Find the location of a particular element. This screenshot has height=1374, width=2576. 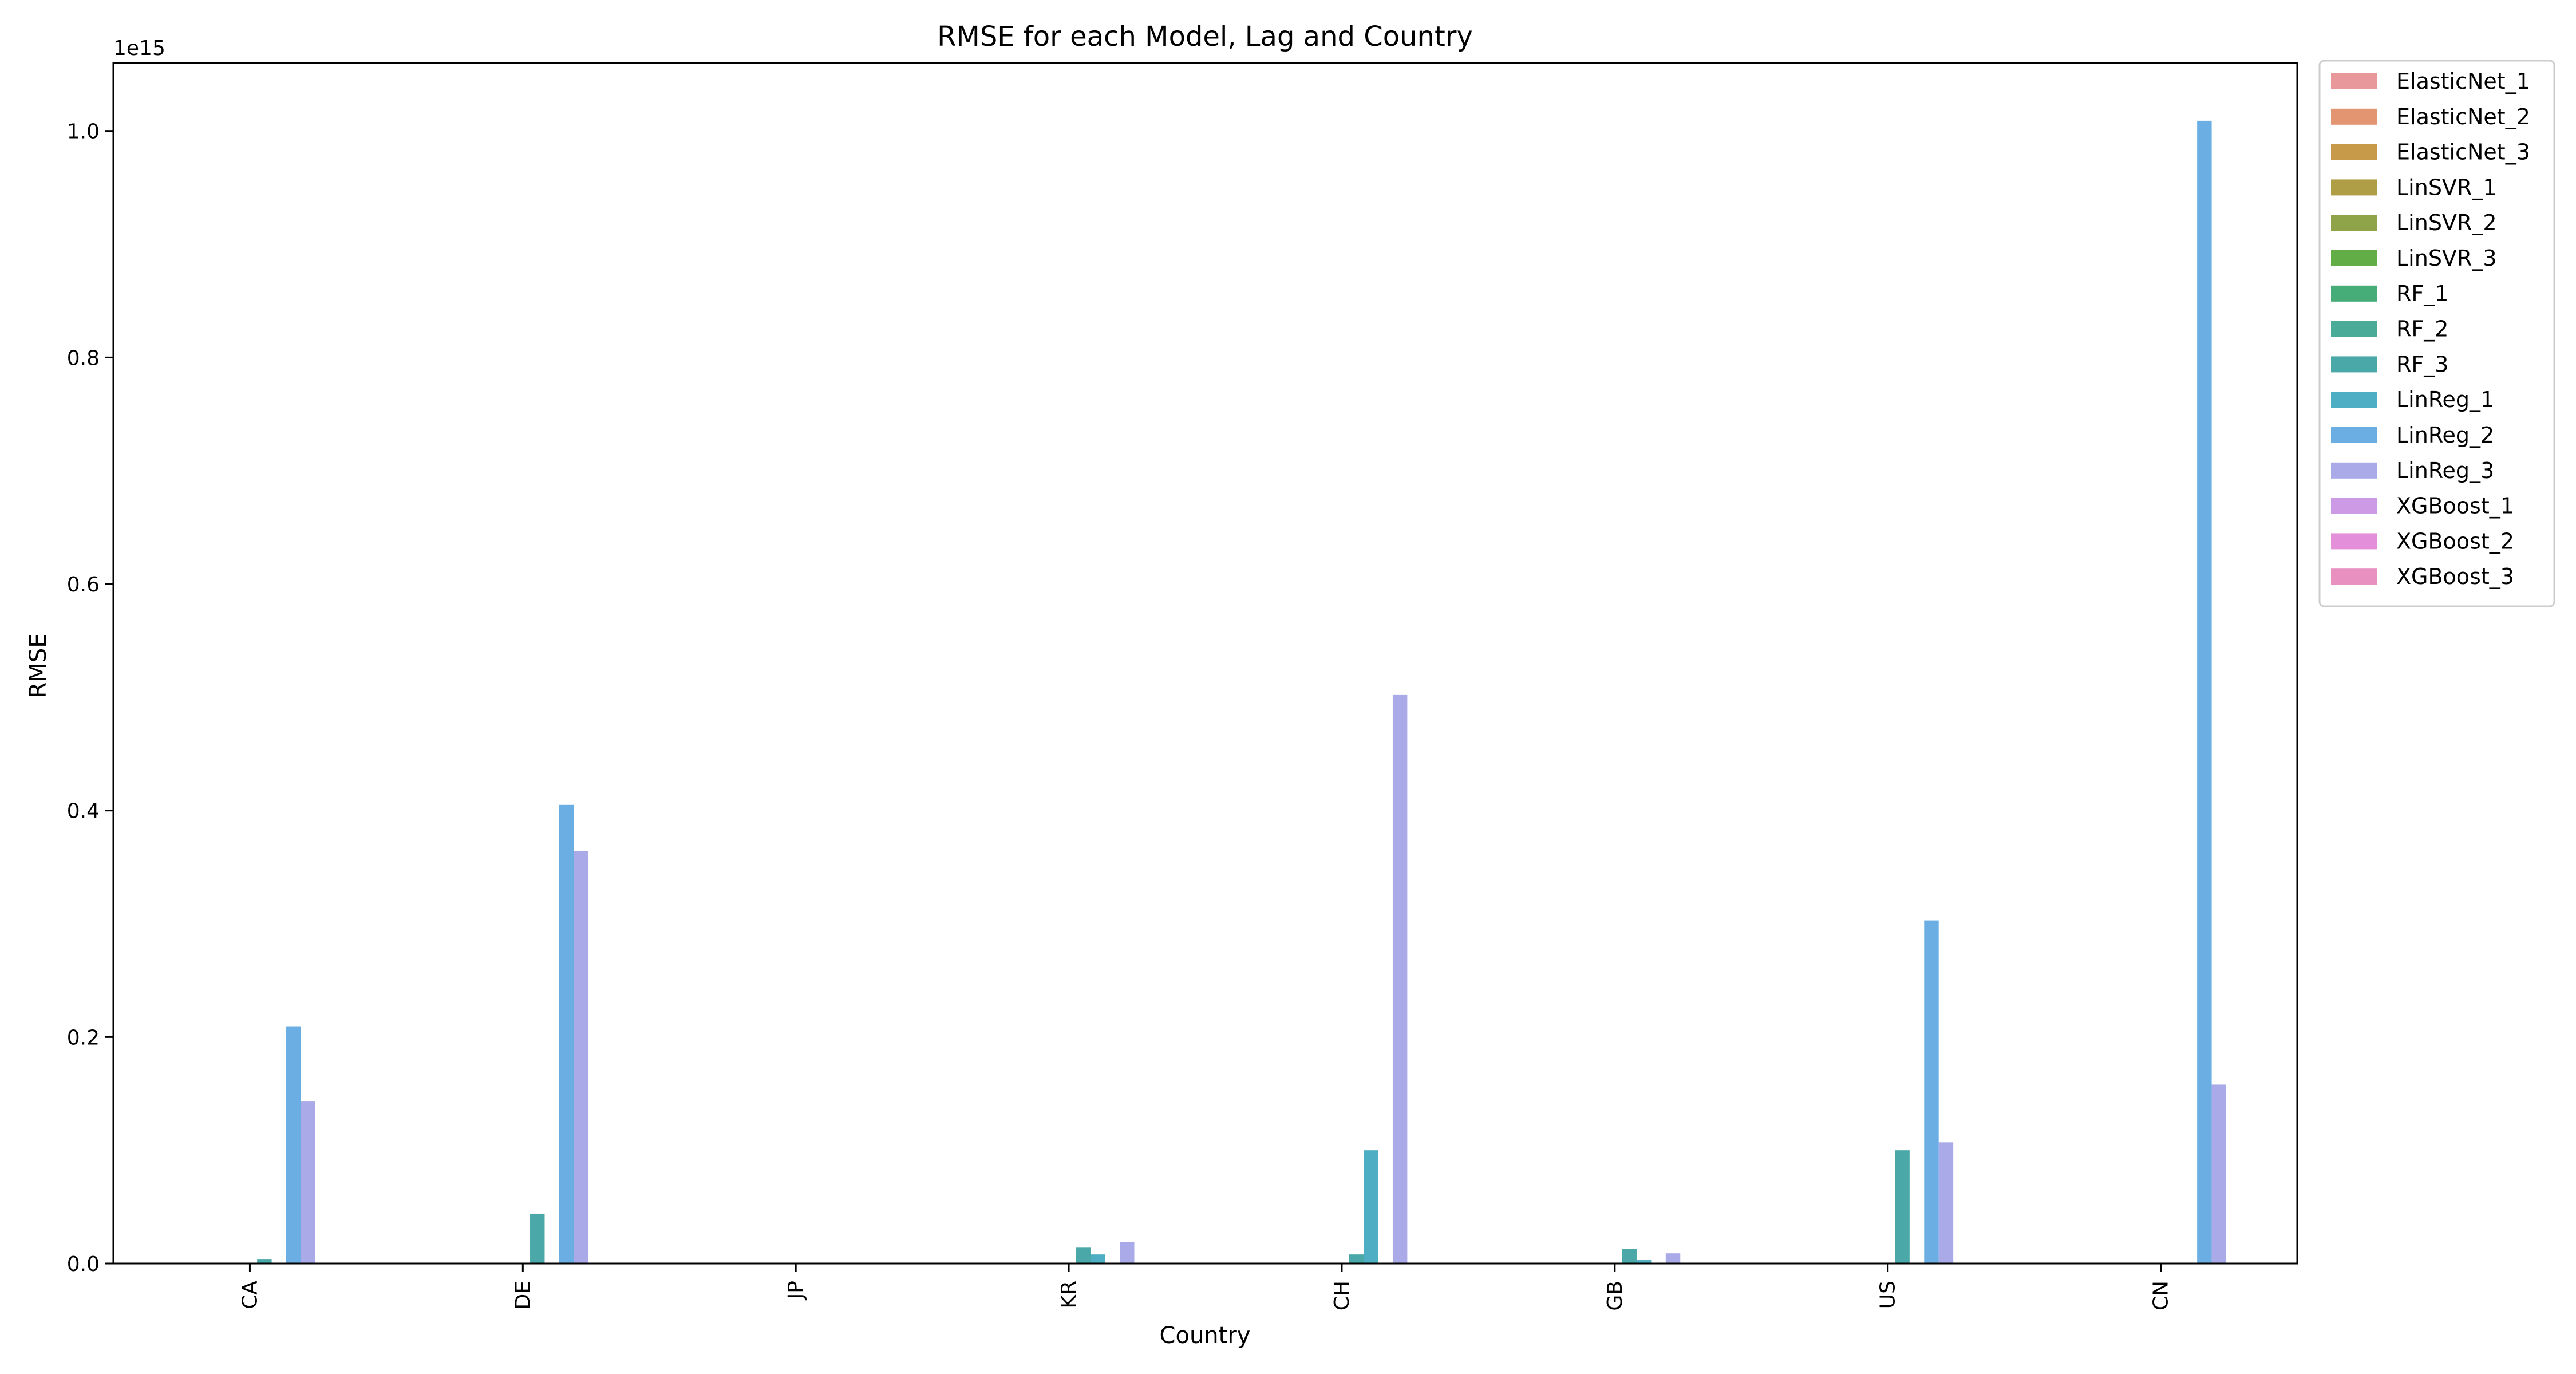

bar-linreg-3-us is located at coordinates (1946, 1203).